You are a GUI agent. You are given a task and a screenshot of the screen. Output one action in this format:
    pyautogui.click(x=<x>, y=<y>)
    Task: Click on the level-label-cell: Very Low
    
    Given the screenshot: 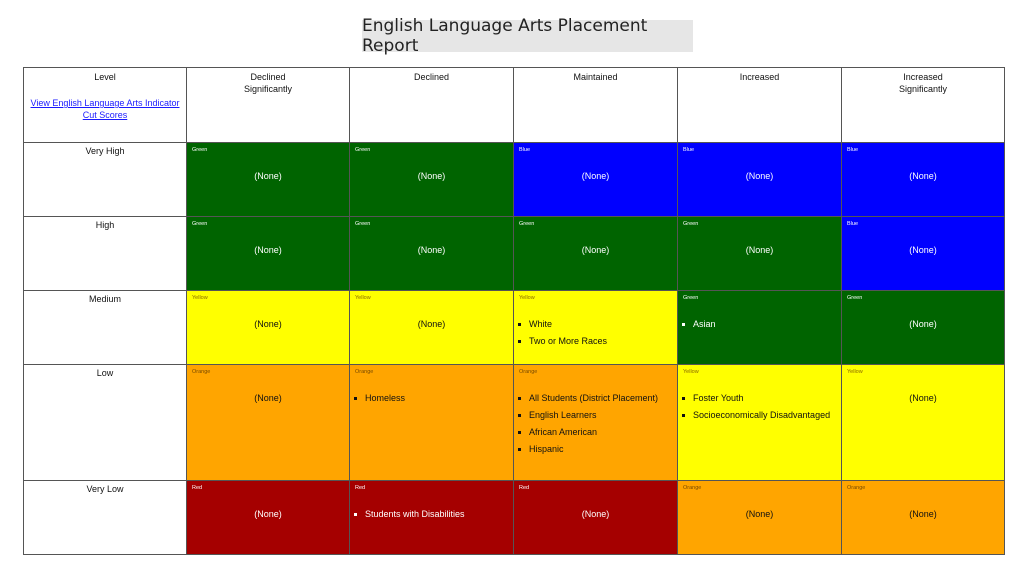 What is the action you would take?
    pyautogui.click(x=105, y=517)
    